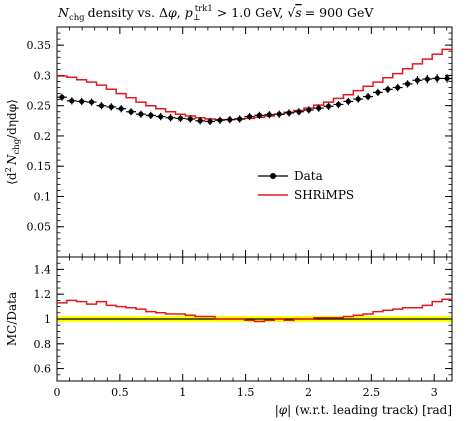  What do you see at coordinates (290, 176) in the screenshot?
I see `legend-item-data: Data` at bounding box center [290, 176].